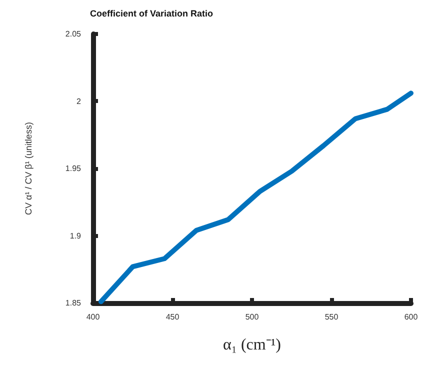 The width and height of the screenshot is (423, 375). Describe the element at coordinates (29, 168) in the screenshot. I see `y-axis-title: CV α¹ / CV β¹ (unitless)` at that location.